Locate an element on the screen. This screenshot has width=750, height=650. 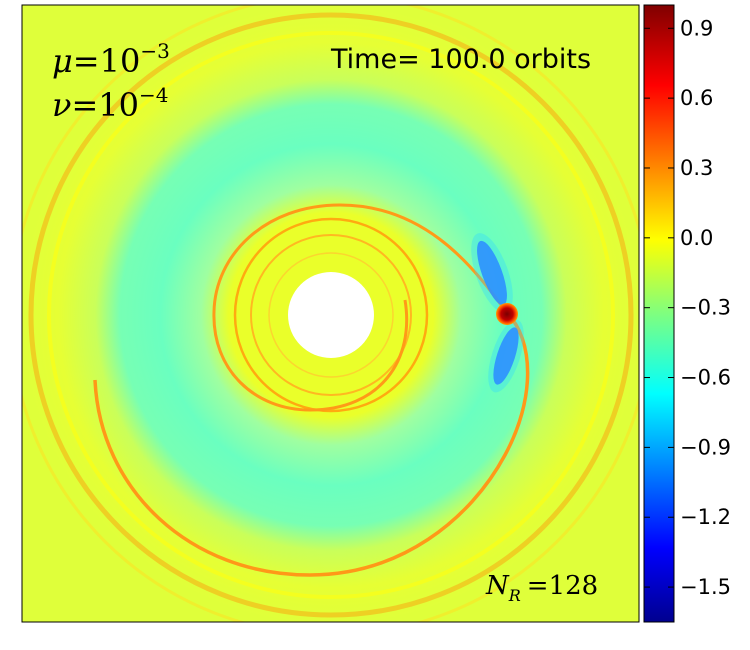
colorbar-ticks: 0.9 0.6 0.3 0.0 −0.3 −0.6 −0.9 −1.2 −1.5 is located at coordinates (687, 307).